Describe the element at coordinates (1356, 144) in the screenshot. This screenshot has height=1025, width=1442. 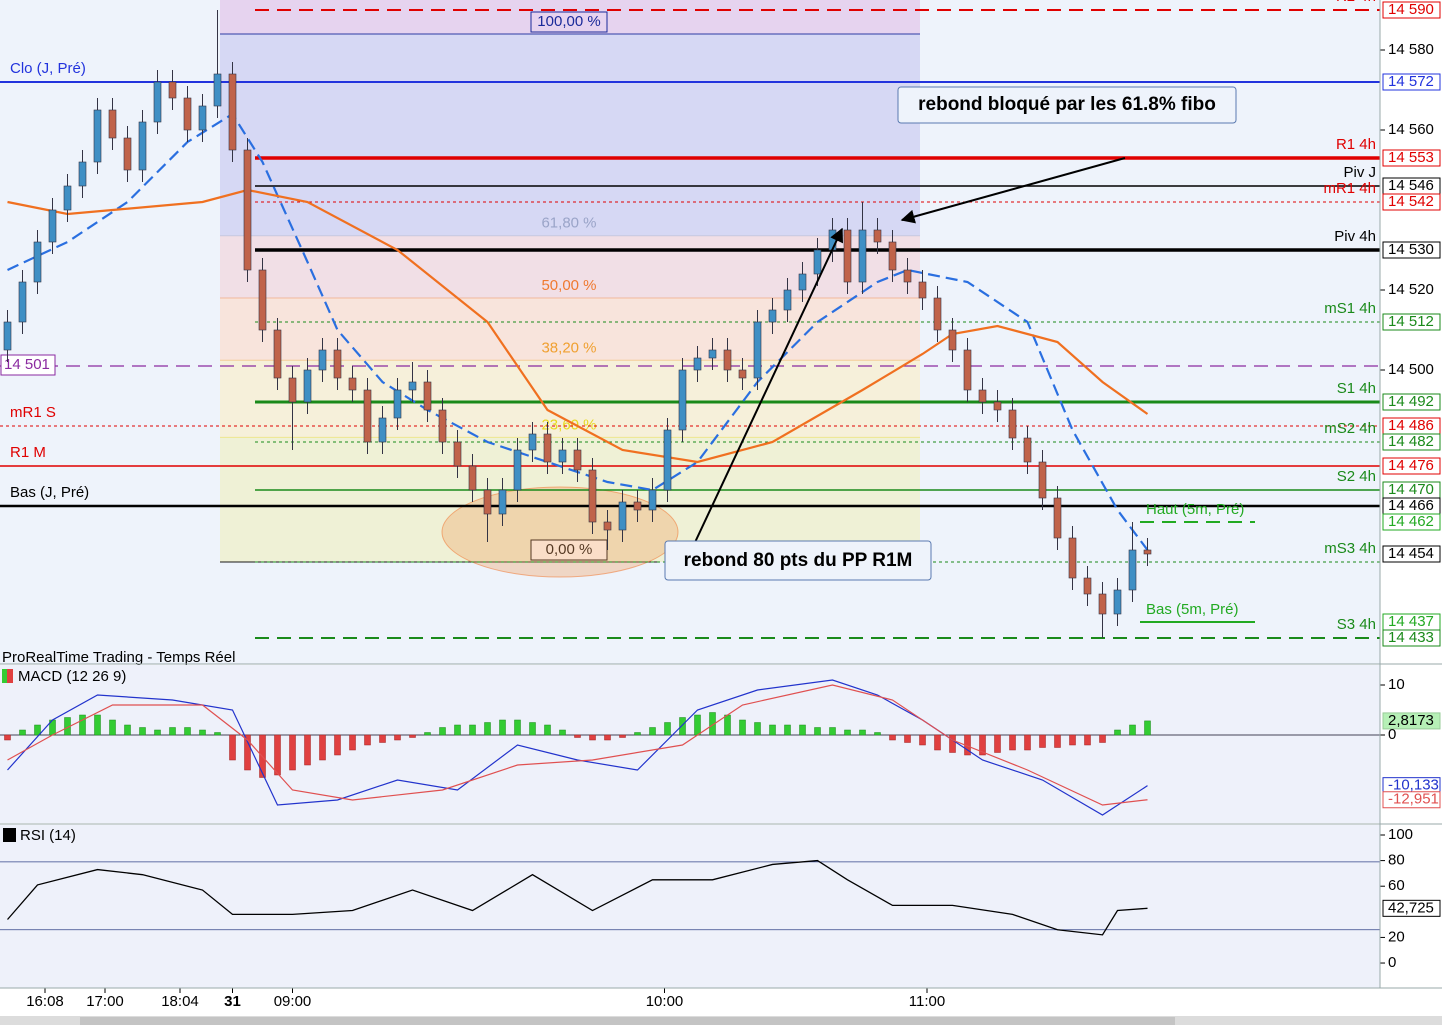
I see `level-name: R1 4h` at that location.